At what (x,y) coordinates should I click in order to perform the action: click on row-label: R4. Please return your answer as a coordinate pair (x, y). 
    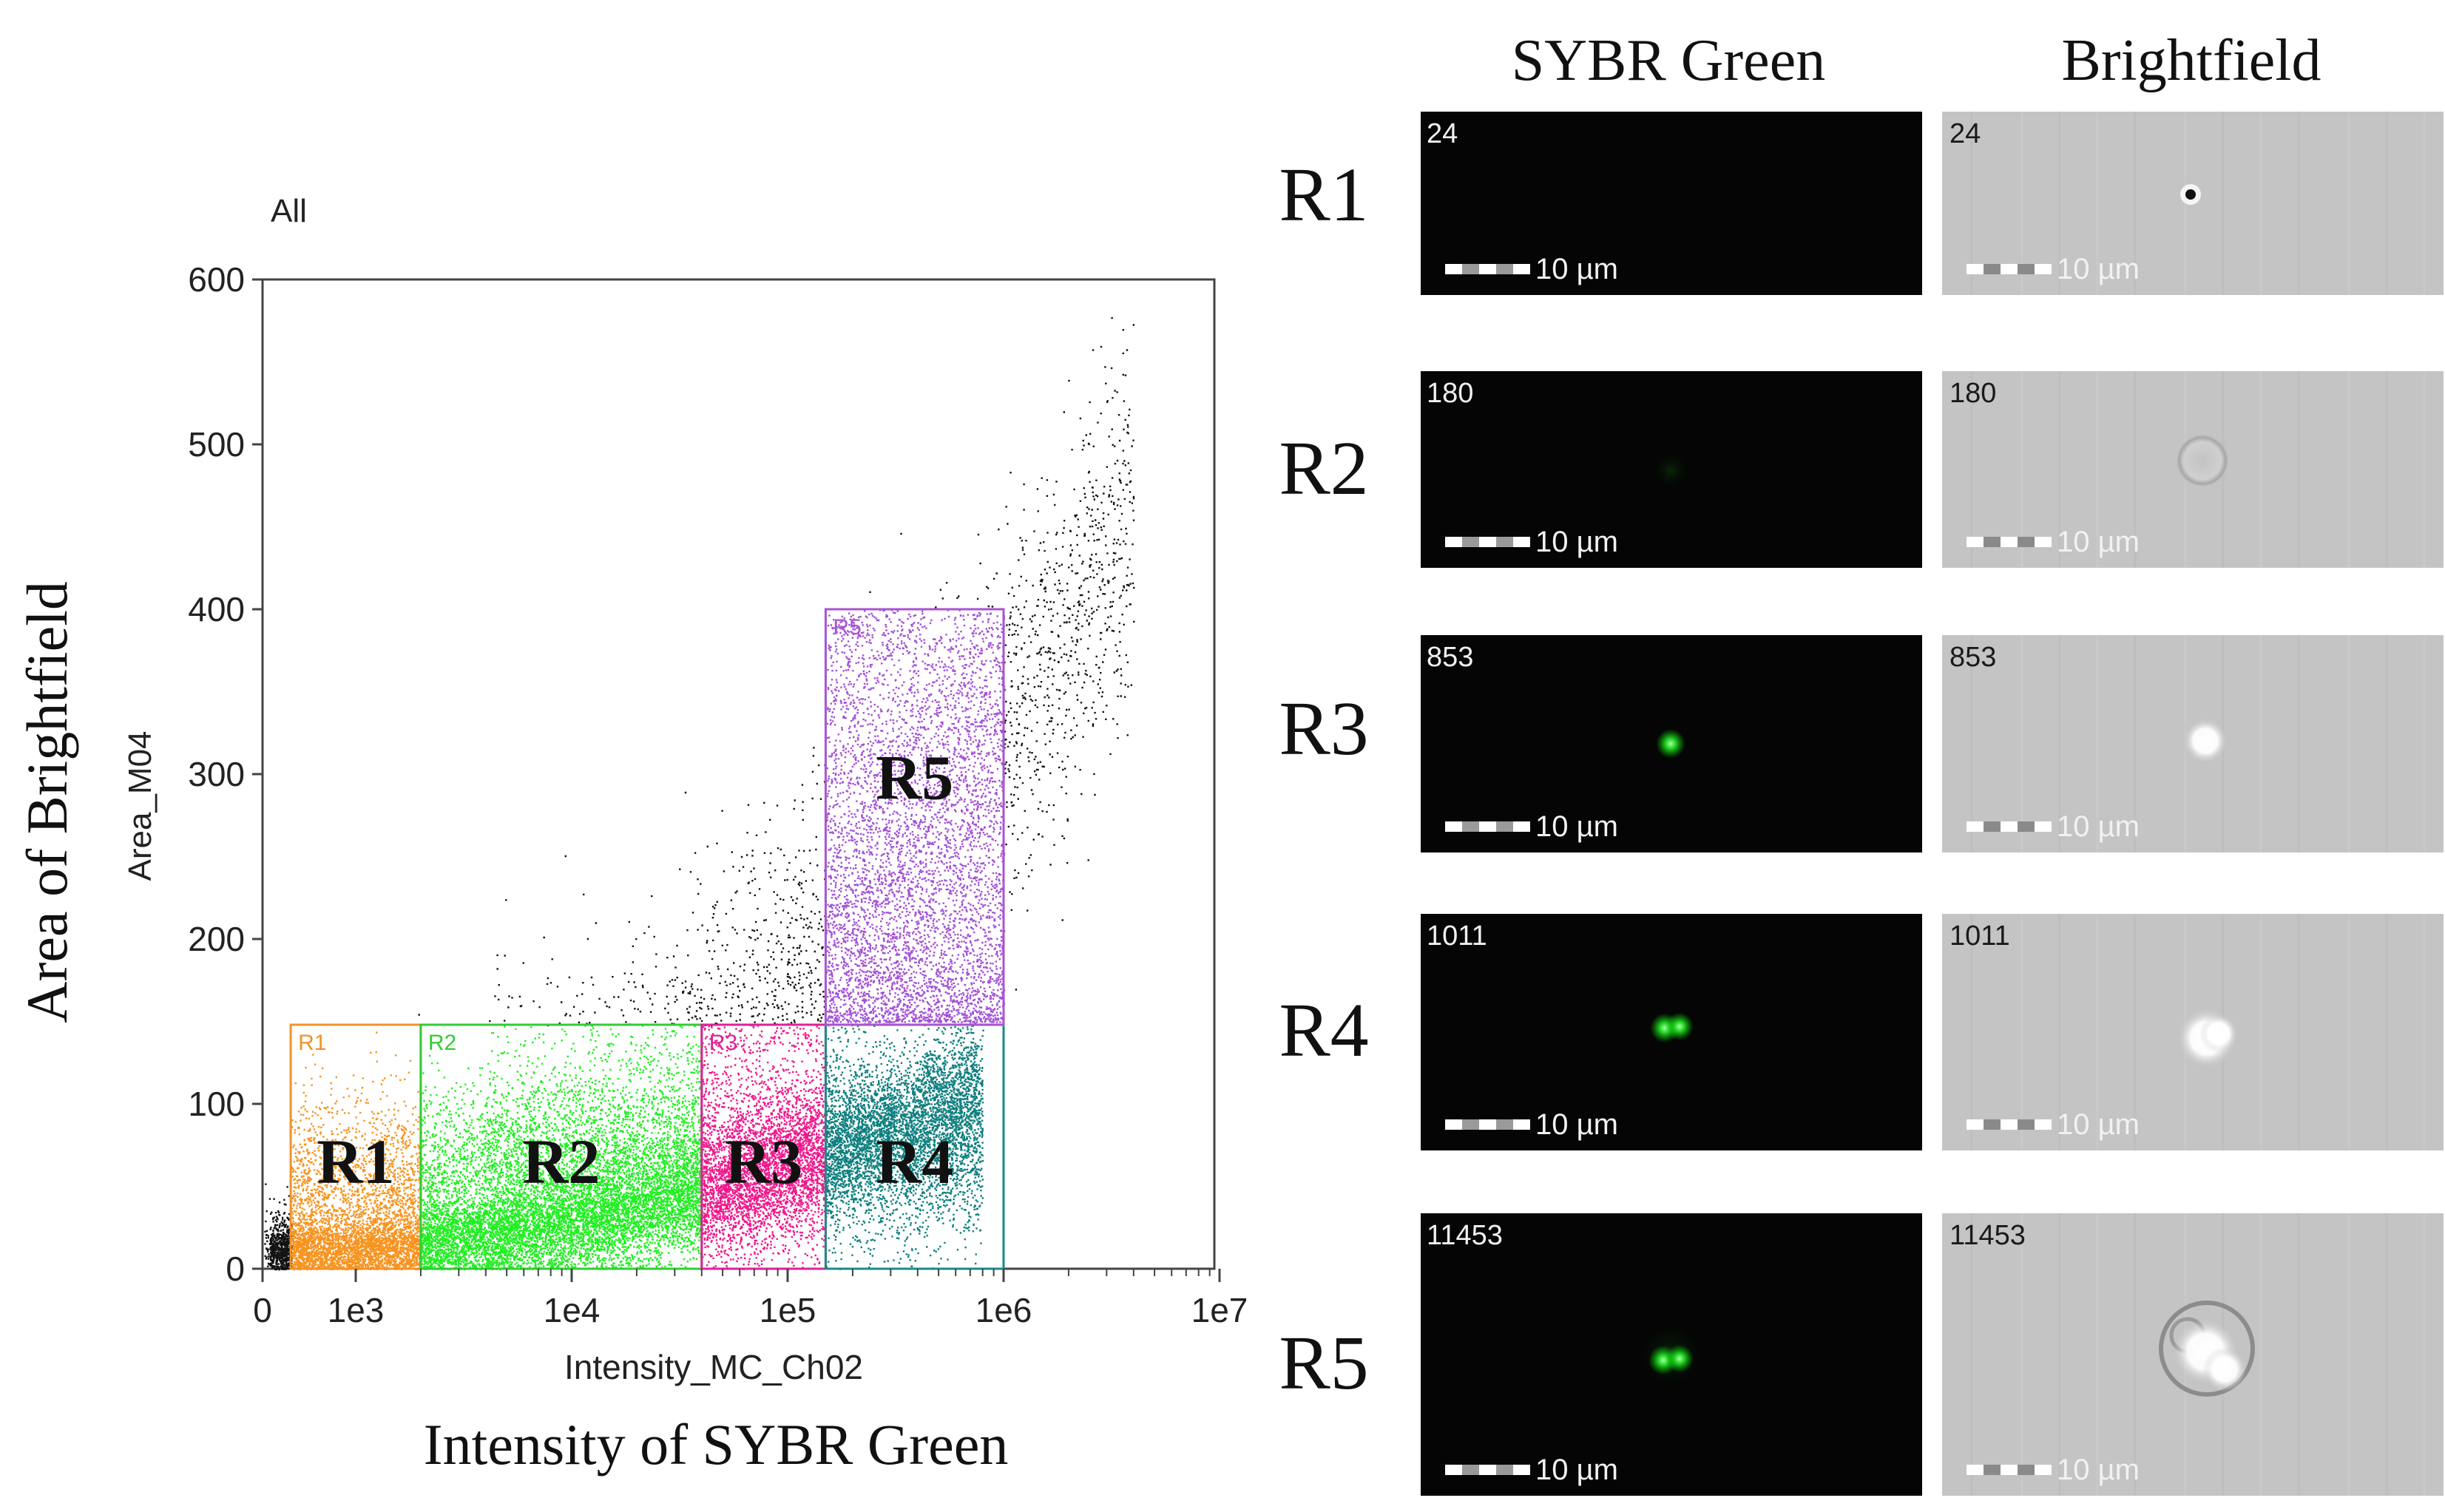
    Looking at the image, I should click on (1323, 1030).